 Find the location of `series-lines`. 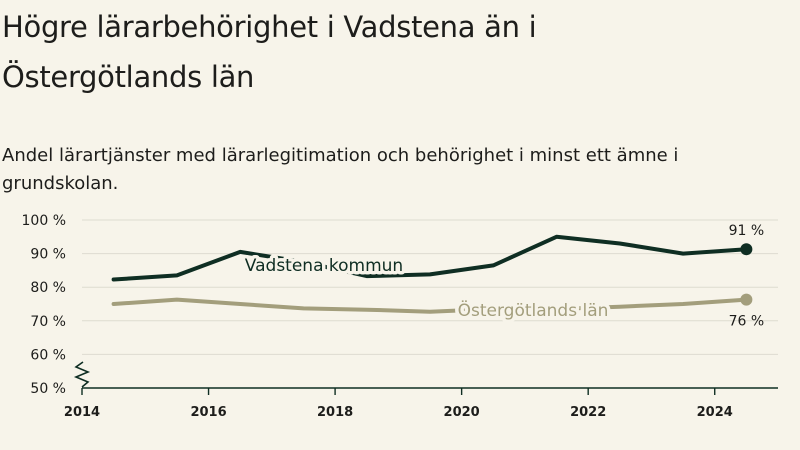

series-lines is located at coordinates (432, 274).